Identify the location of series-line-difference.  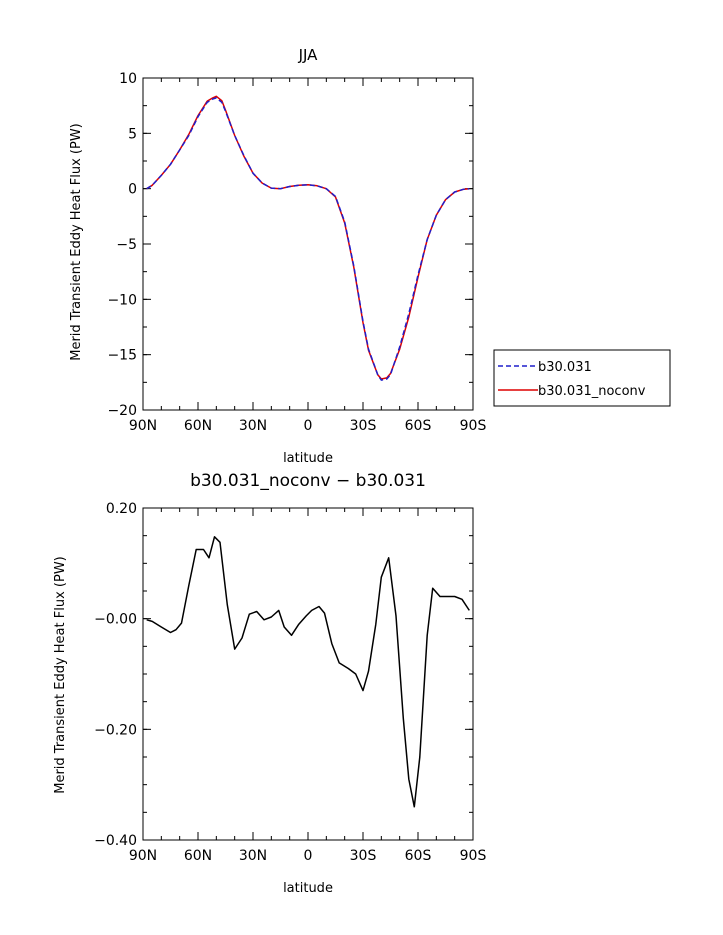
(308, 672).